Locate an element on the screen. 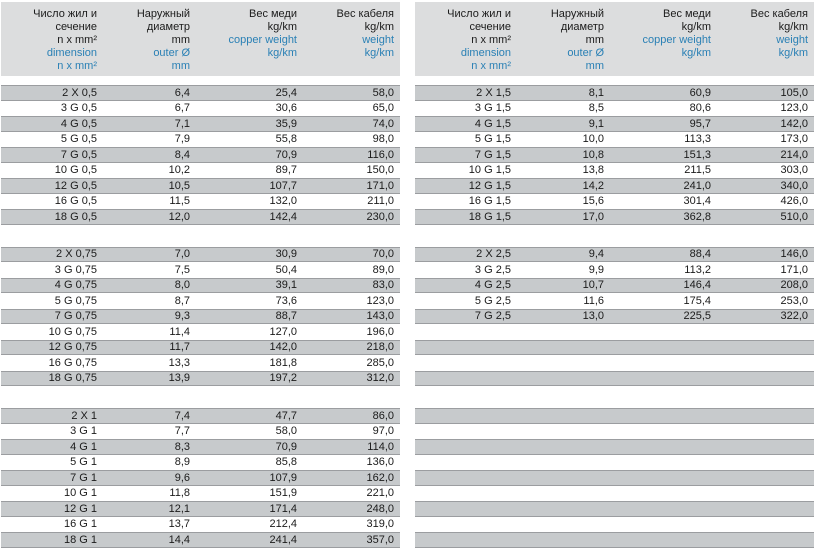 This screenshot has height=553, width=815. cell-outer-diameter: 8,4 is located at coordinates (182, 154).